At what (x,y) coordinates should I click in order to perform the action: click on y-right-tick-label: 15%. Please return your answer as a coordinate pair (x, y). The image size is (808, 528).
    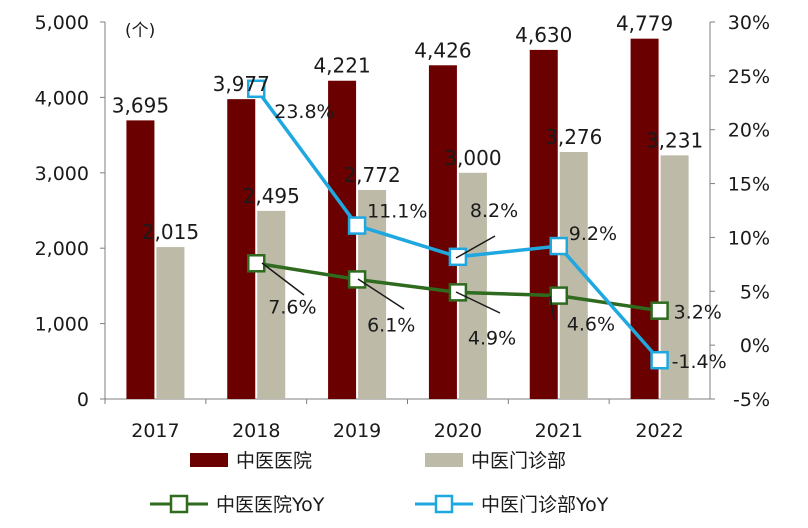
    Looking at the image, I should click on (749, 185).